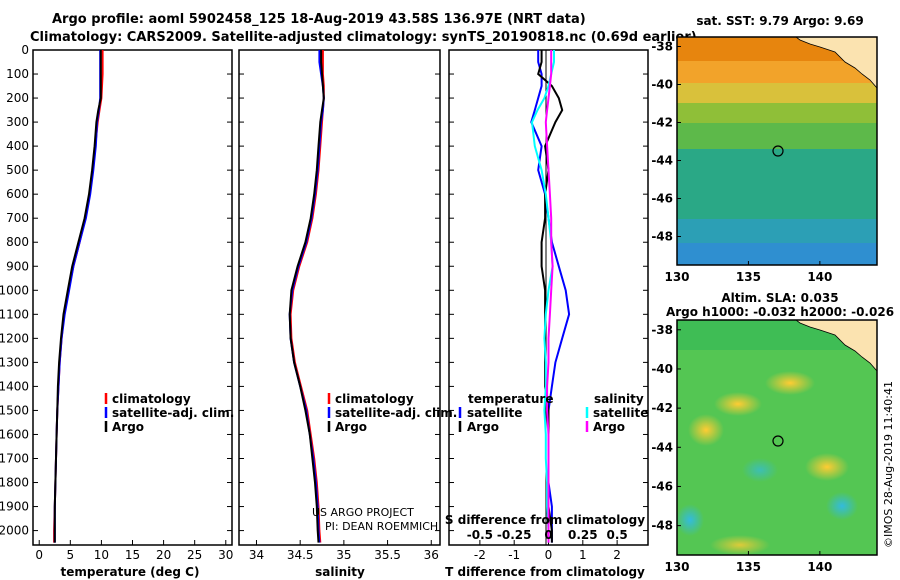 The height and width of the screenshot is (580, 900). Describe the element at coordinates (163, 555) in the screenshot. I see `x-tick-label: 20` at that location.